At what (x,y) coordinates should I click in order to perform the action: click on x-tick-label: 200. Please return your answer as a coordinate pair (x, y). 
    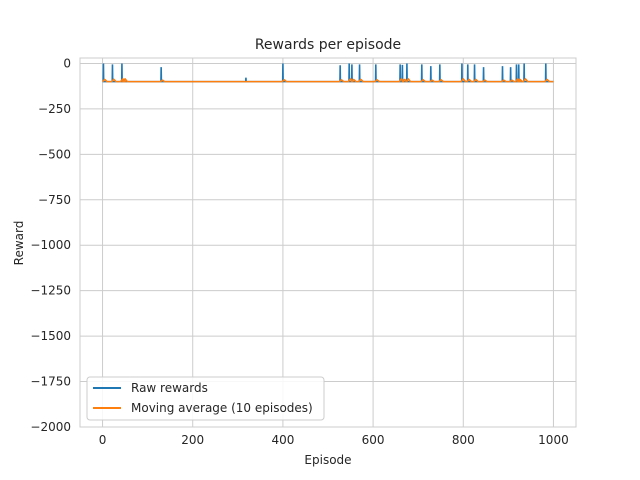
    Looking at the image, I should click on (192, 440).